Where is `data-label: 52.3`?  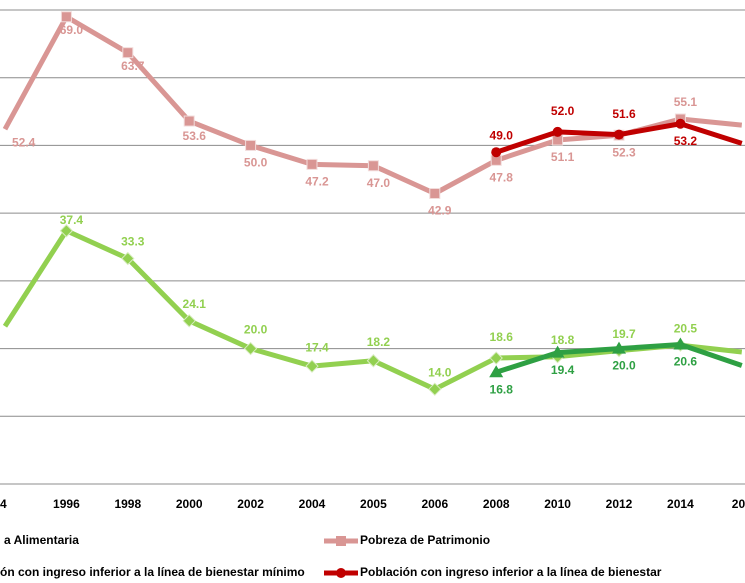 data-label: 52.3 is located at coordinates (624, 152).